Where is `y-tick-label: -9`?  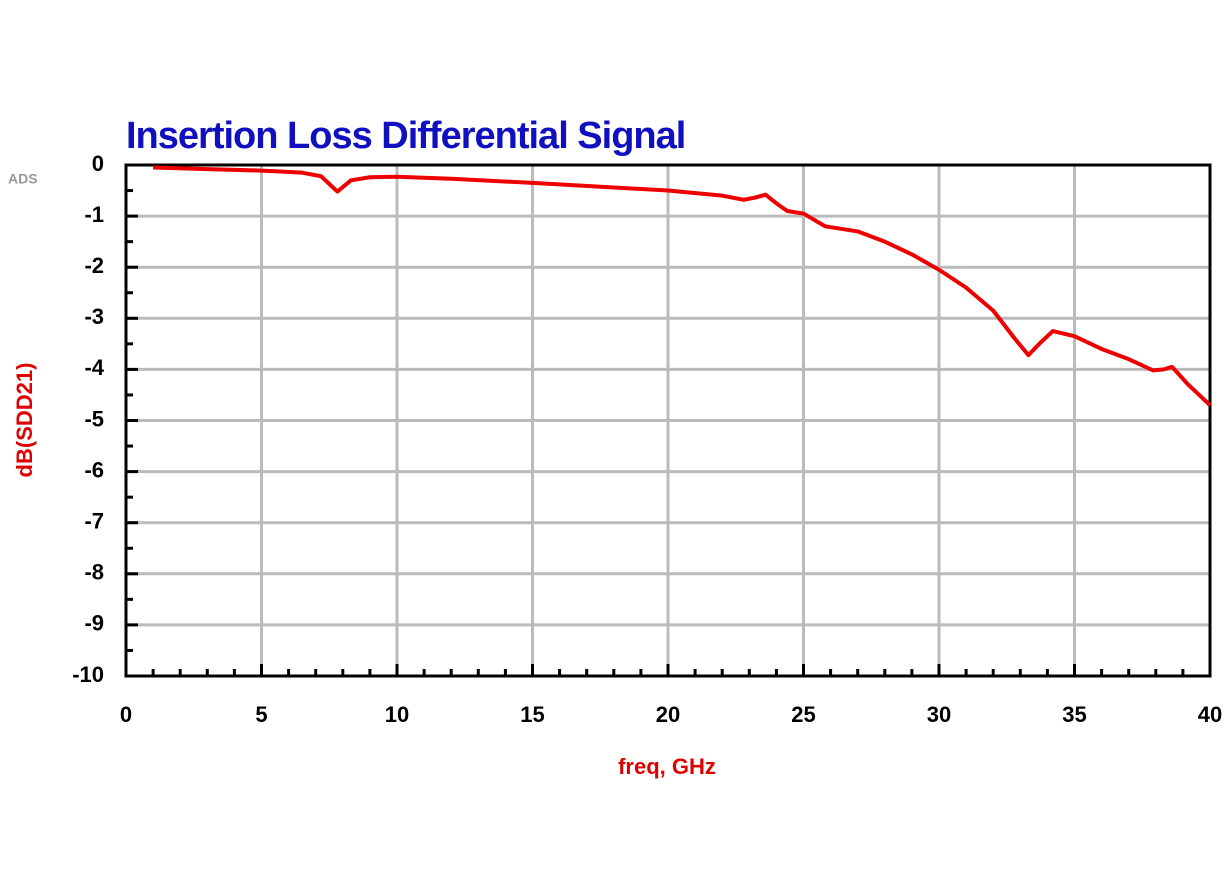
y-tick-label: -9 is located at coordinates (94, 623).